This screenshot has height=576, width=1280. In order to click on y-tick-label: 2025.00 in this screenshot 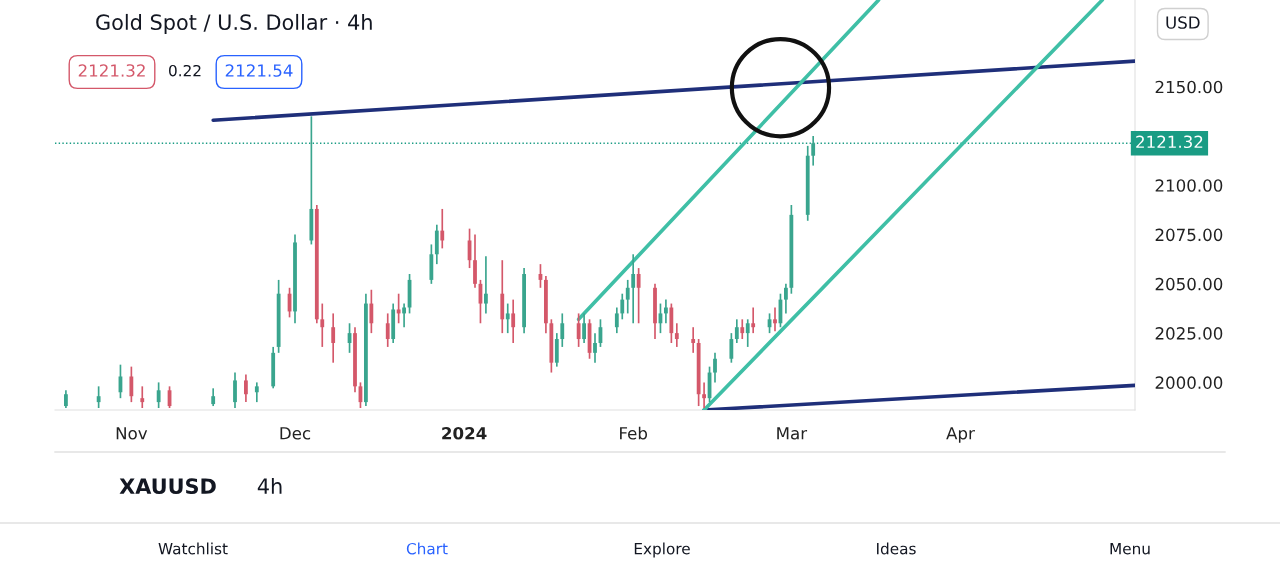, I will do `click(1189, 333)`.